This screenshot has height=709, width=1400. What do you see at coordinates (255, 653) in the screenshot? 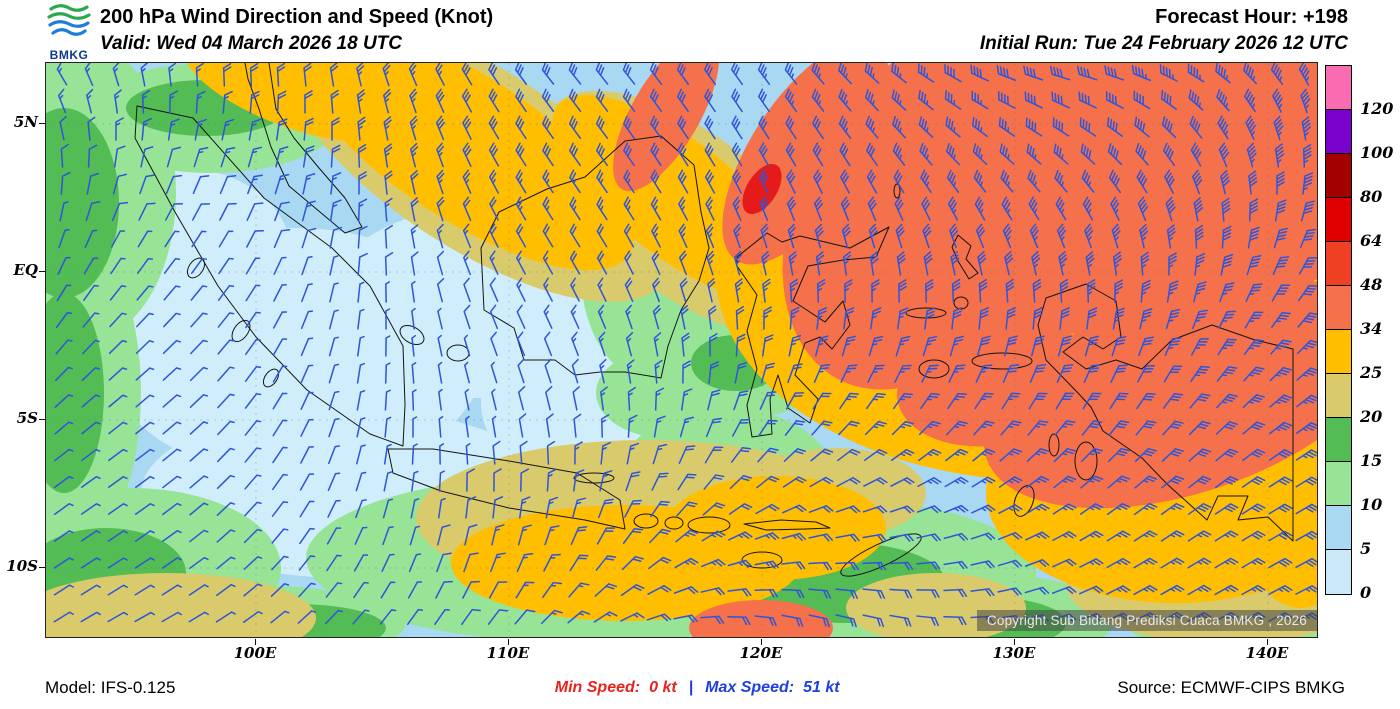
I see `lon-label-100E: 100E` at bounding box center [255, 653].